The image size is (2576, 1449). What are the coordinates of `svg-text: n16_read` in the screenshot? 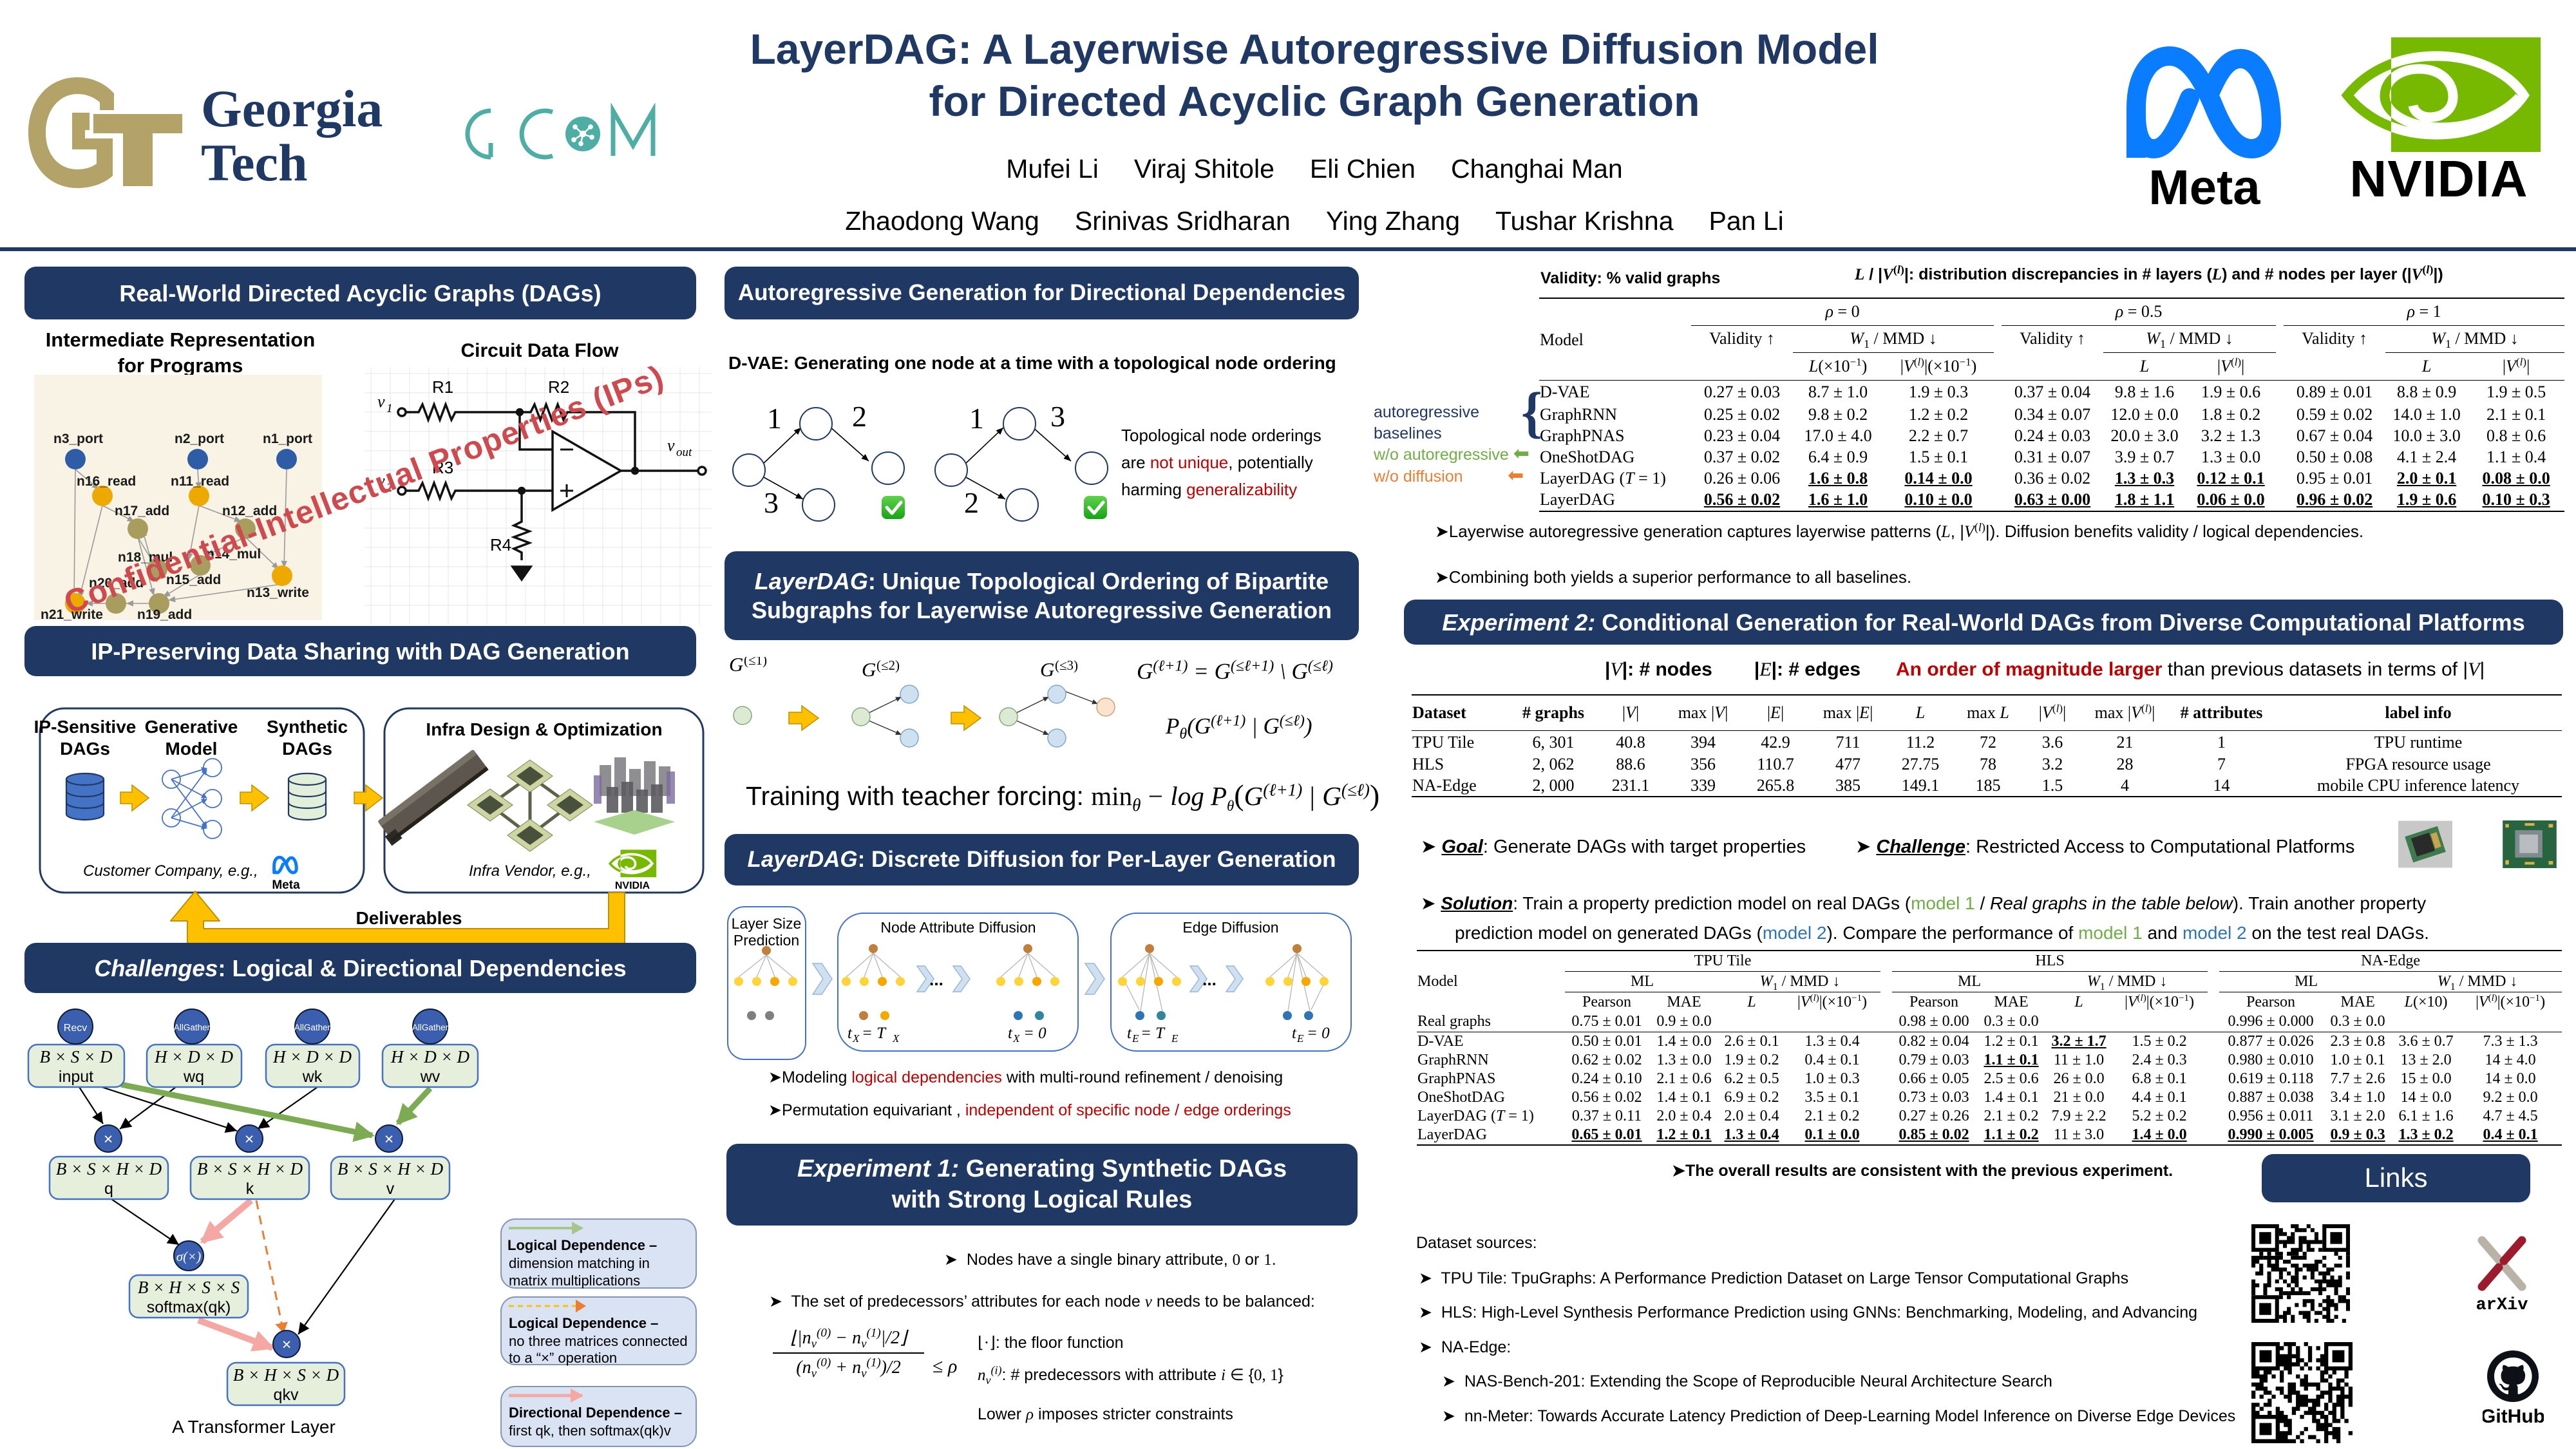 It's located at (107, 481).